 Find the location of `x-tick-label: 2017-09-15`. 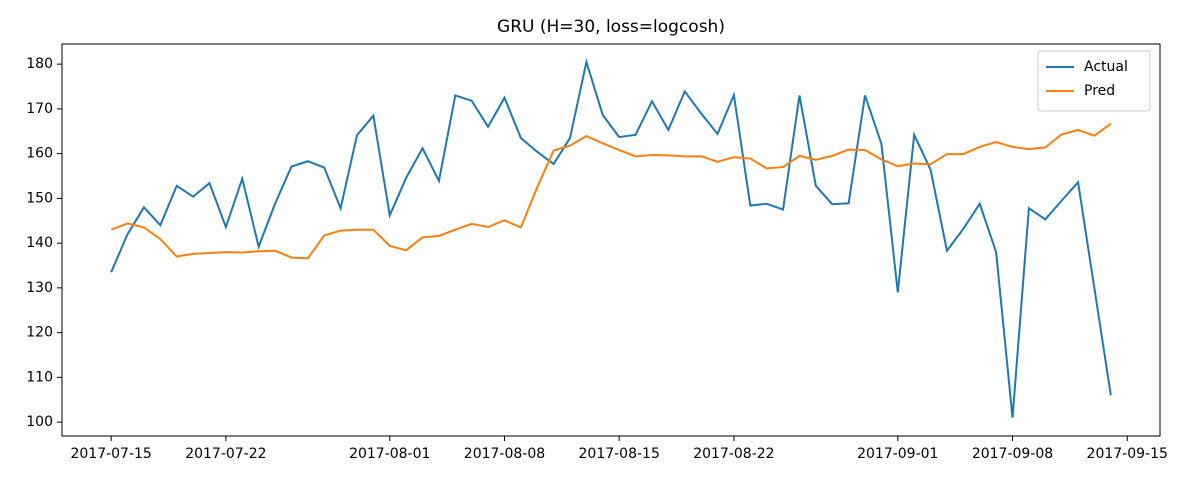

x-tick-label: 2017-09-15 is located at coordinates (1127, 454).